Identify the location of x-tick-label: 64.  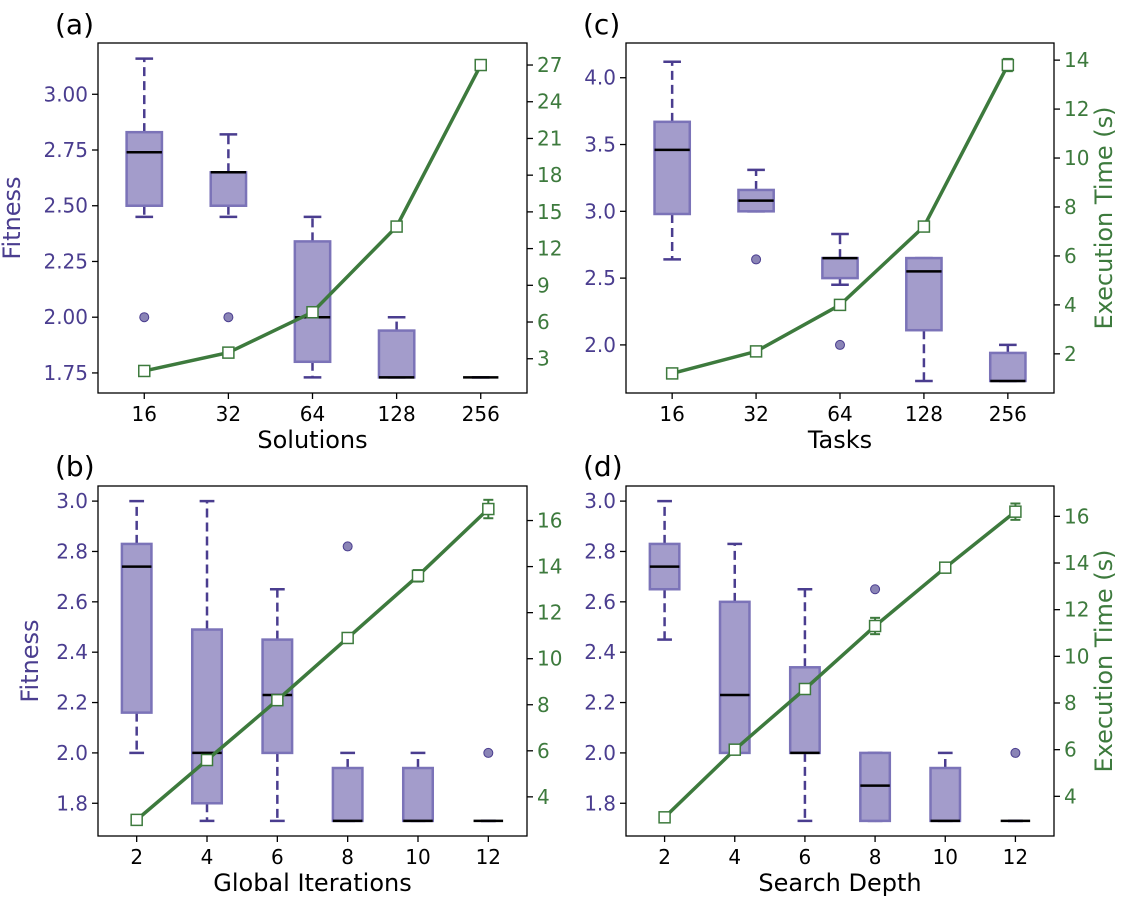
(312, 414).